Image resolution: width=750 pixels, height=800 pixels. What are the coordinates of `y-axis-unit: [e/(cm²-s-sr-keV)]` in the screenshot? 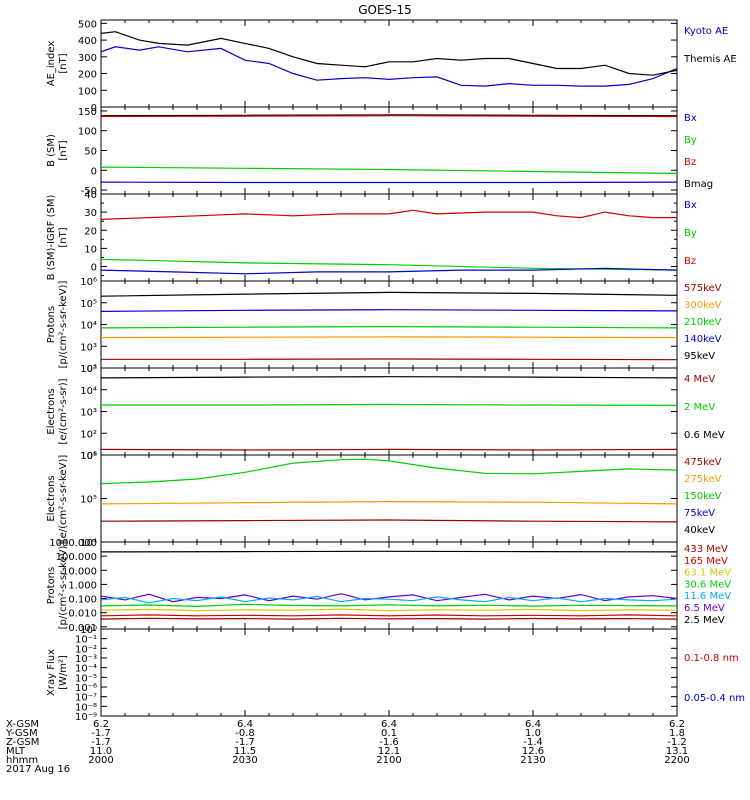 It's located at (63, 499).